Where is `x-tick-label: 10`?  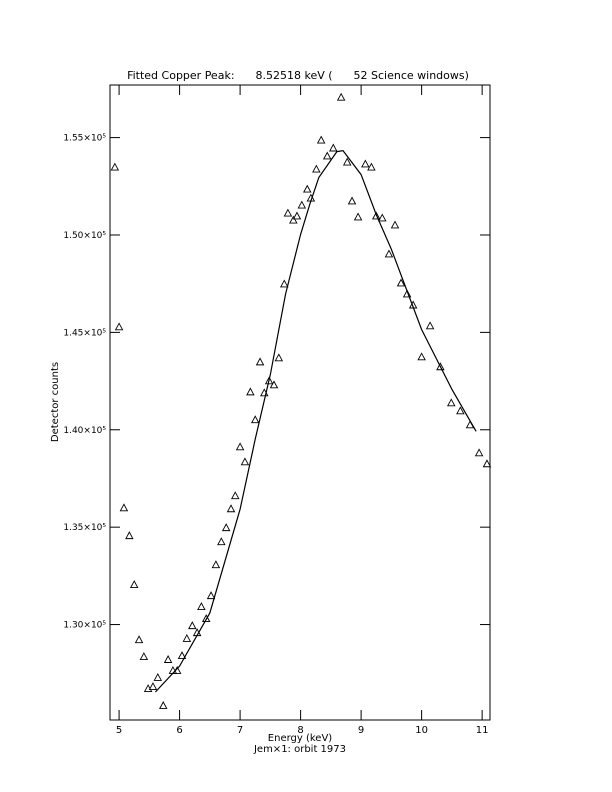 x-tick-label: 10 is located at coordinates (421, 730).